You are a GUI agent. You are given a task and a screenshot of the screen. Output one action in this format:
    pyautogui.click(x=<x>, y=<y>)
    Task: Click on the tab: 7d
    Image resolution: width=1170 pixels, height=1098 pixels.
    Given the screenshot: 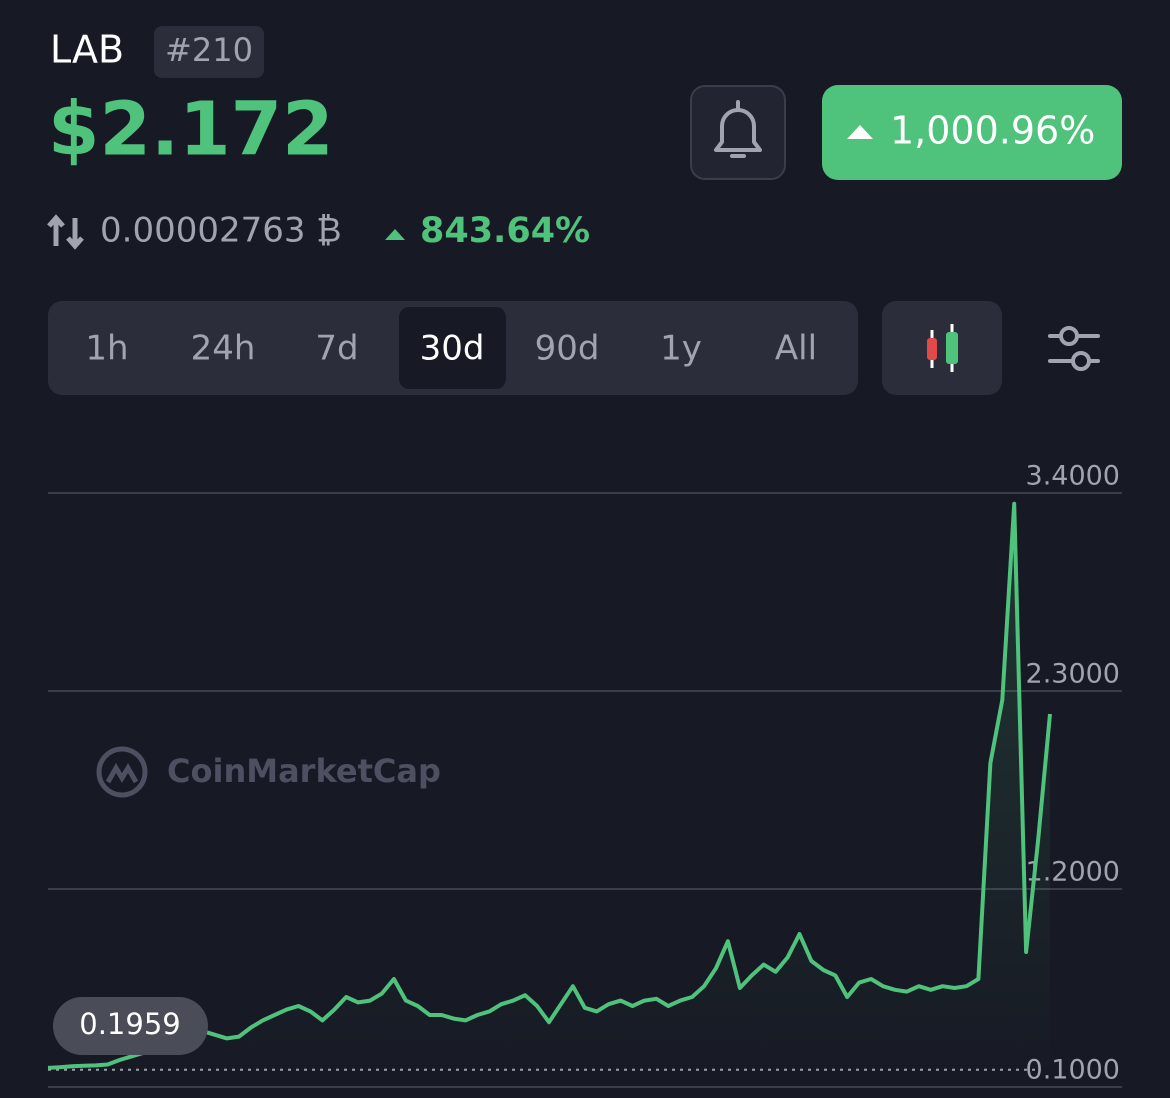 What is the action you would take?
    pyautogui.click(x=336, y=349)
    